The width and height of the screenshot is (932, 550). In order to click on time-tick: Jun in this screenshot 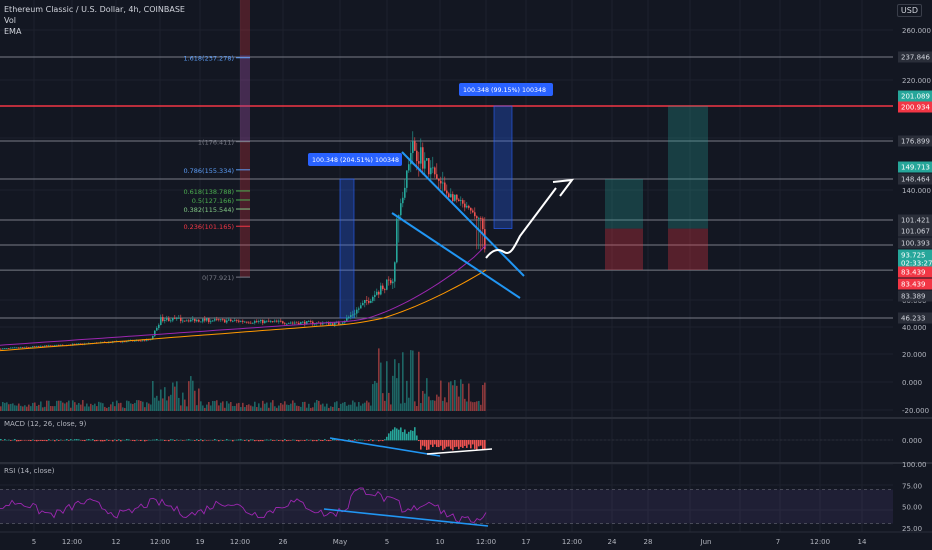, I will do `click(706, 542)`.